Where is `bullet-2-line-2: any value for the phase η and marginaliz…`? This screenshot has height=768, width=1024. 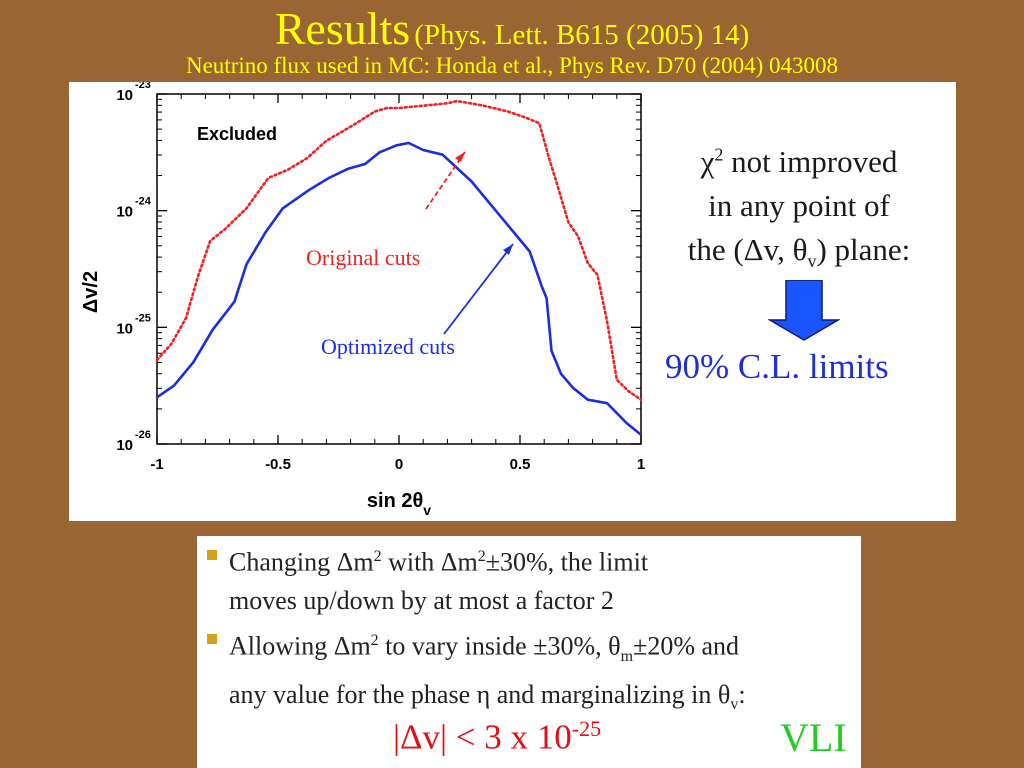 bullet-2-line-2: any value for the phase η and marginaliz… is located at coordinates (487, 696).